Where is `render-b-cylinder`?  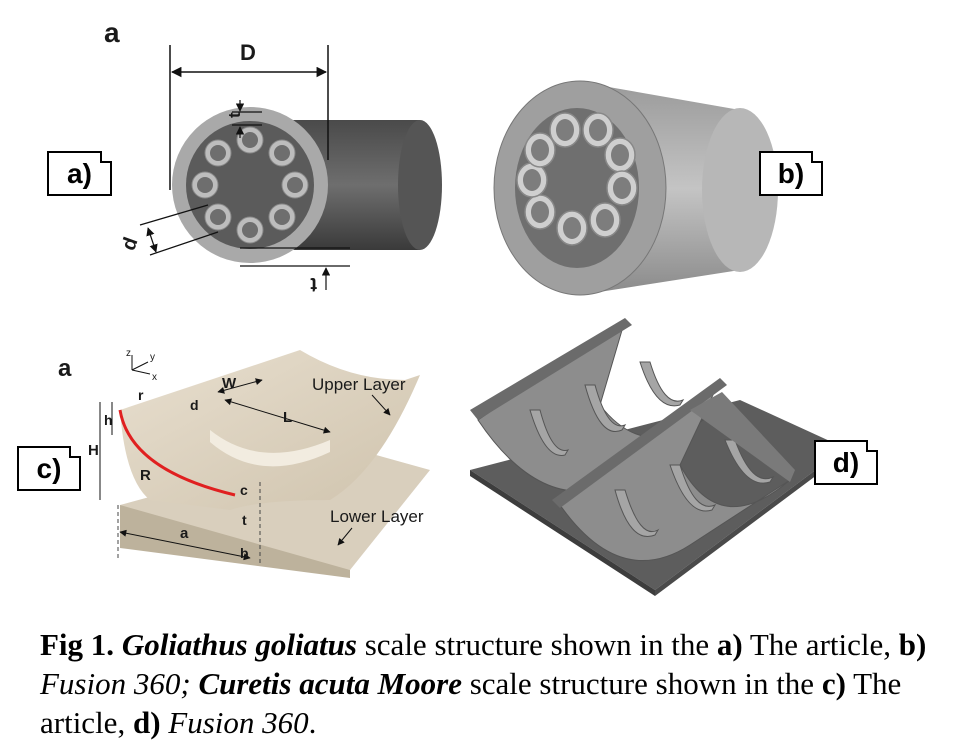
render-b-cylinder is located at coordinates (635, 188).